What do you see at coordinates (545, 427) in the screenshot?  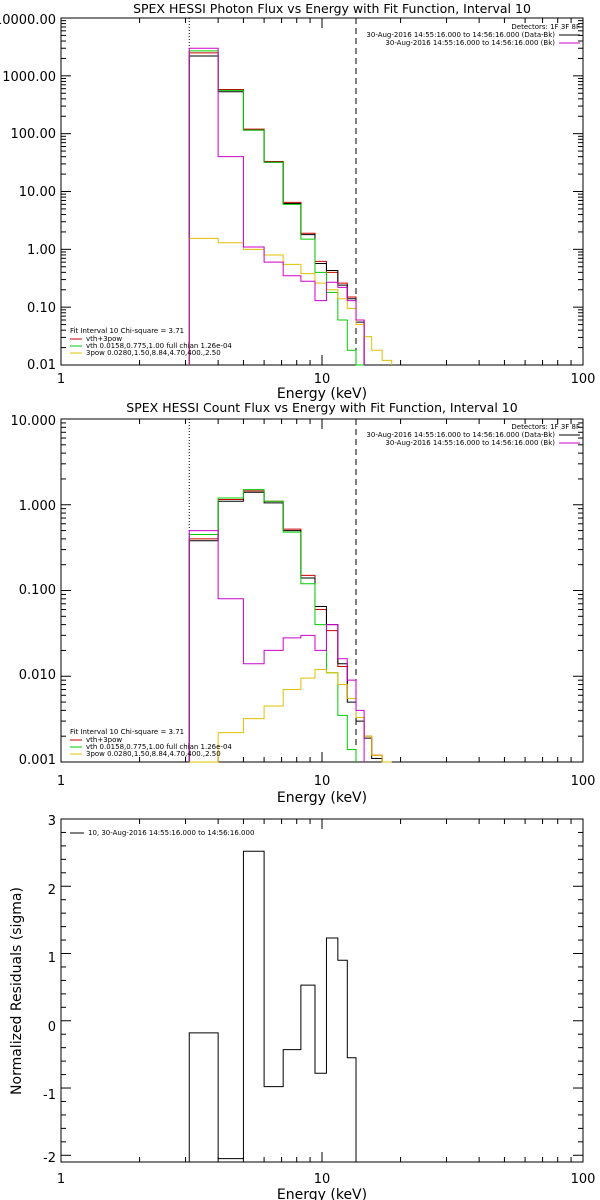 I see `count-detectors-label: Detectors: 1F 3F 8F` at bounding box center [545, 427].